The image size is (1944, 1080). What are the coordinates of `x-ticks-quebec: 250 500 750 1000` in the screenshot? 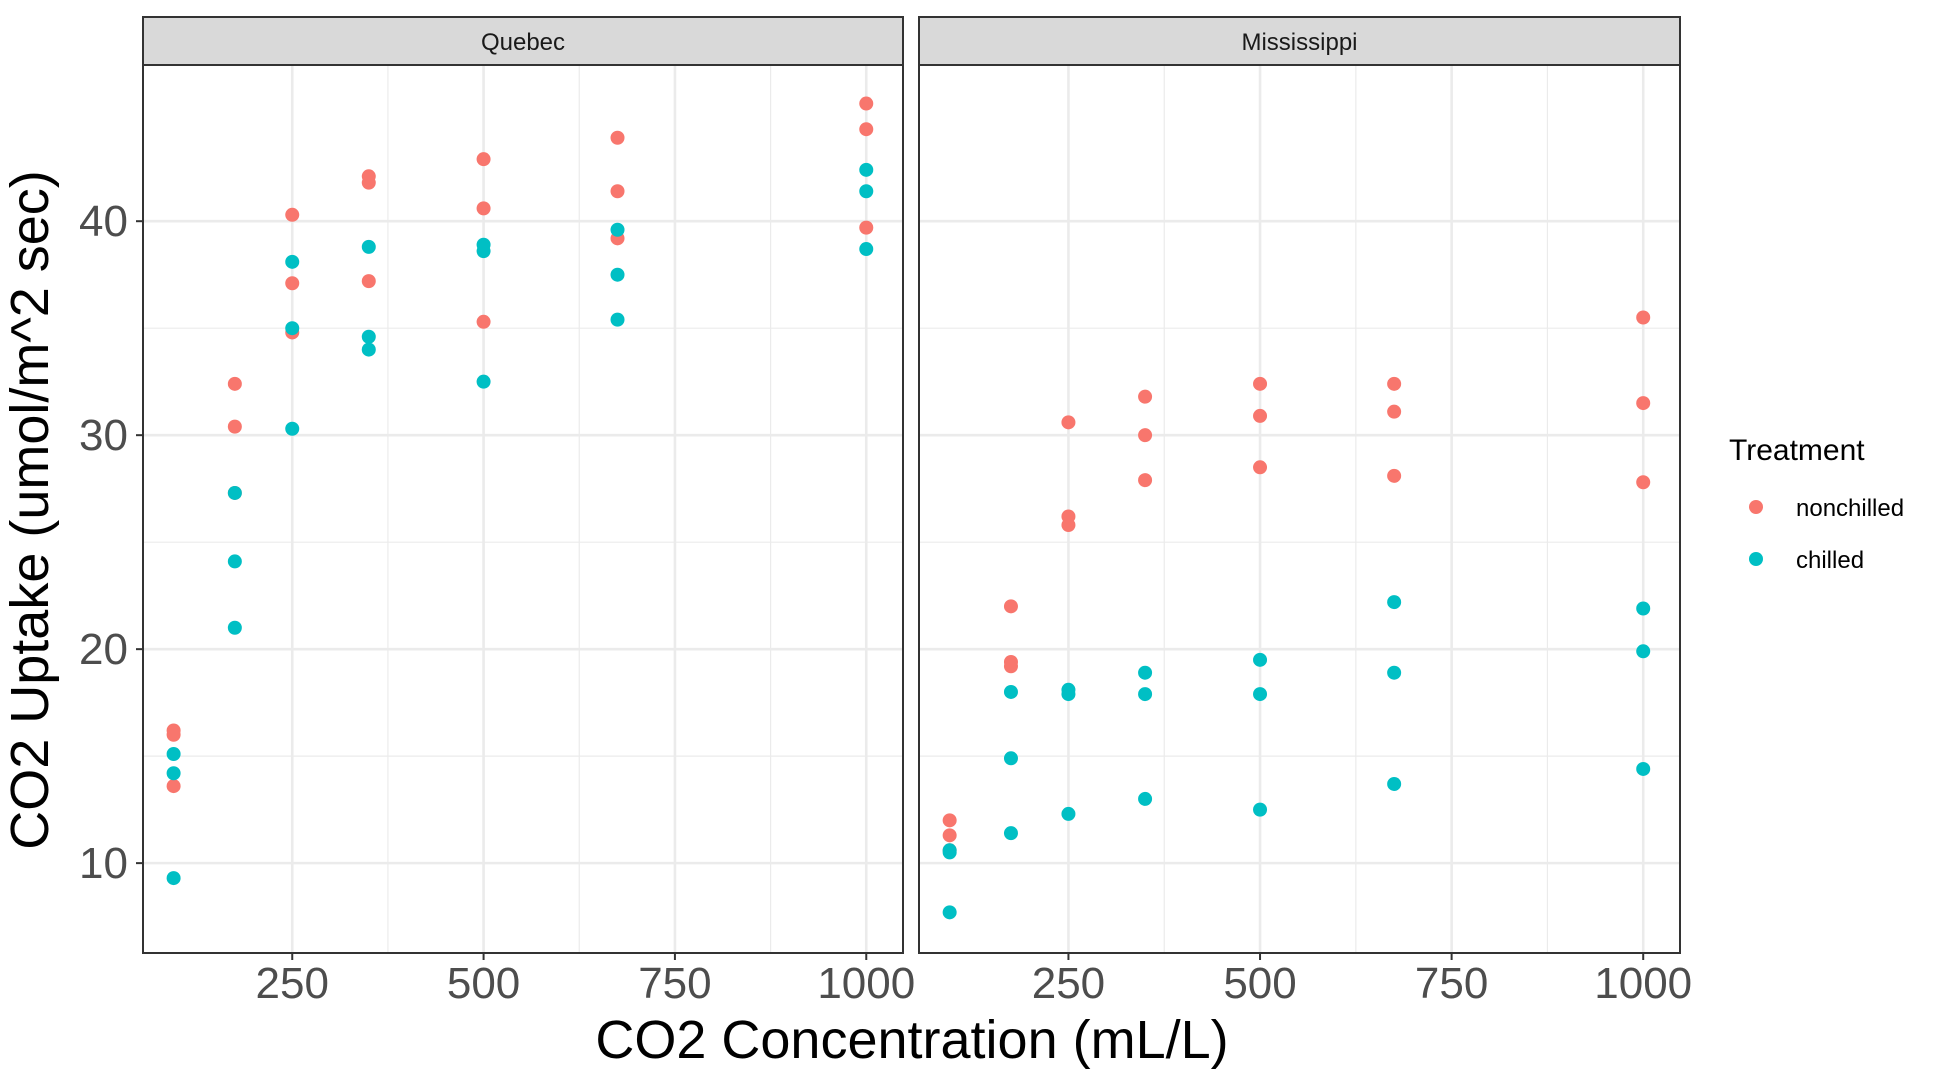 It's located at (585, 980).